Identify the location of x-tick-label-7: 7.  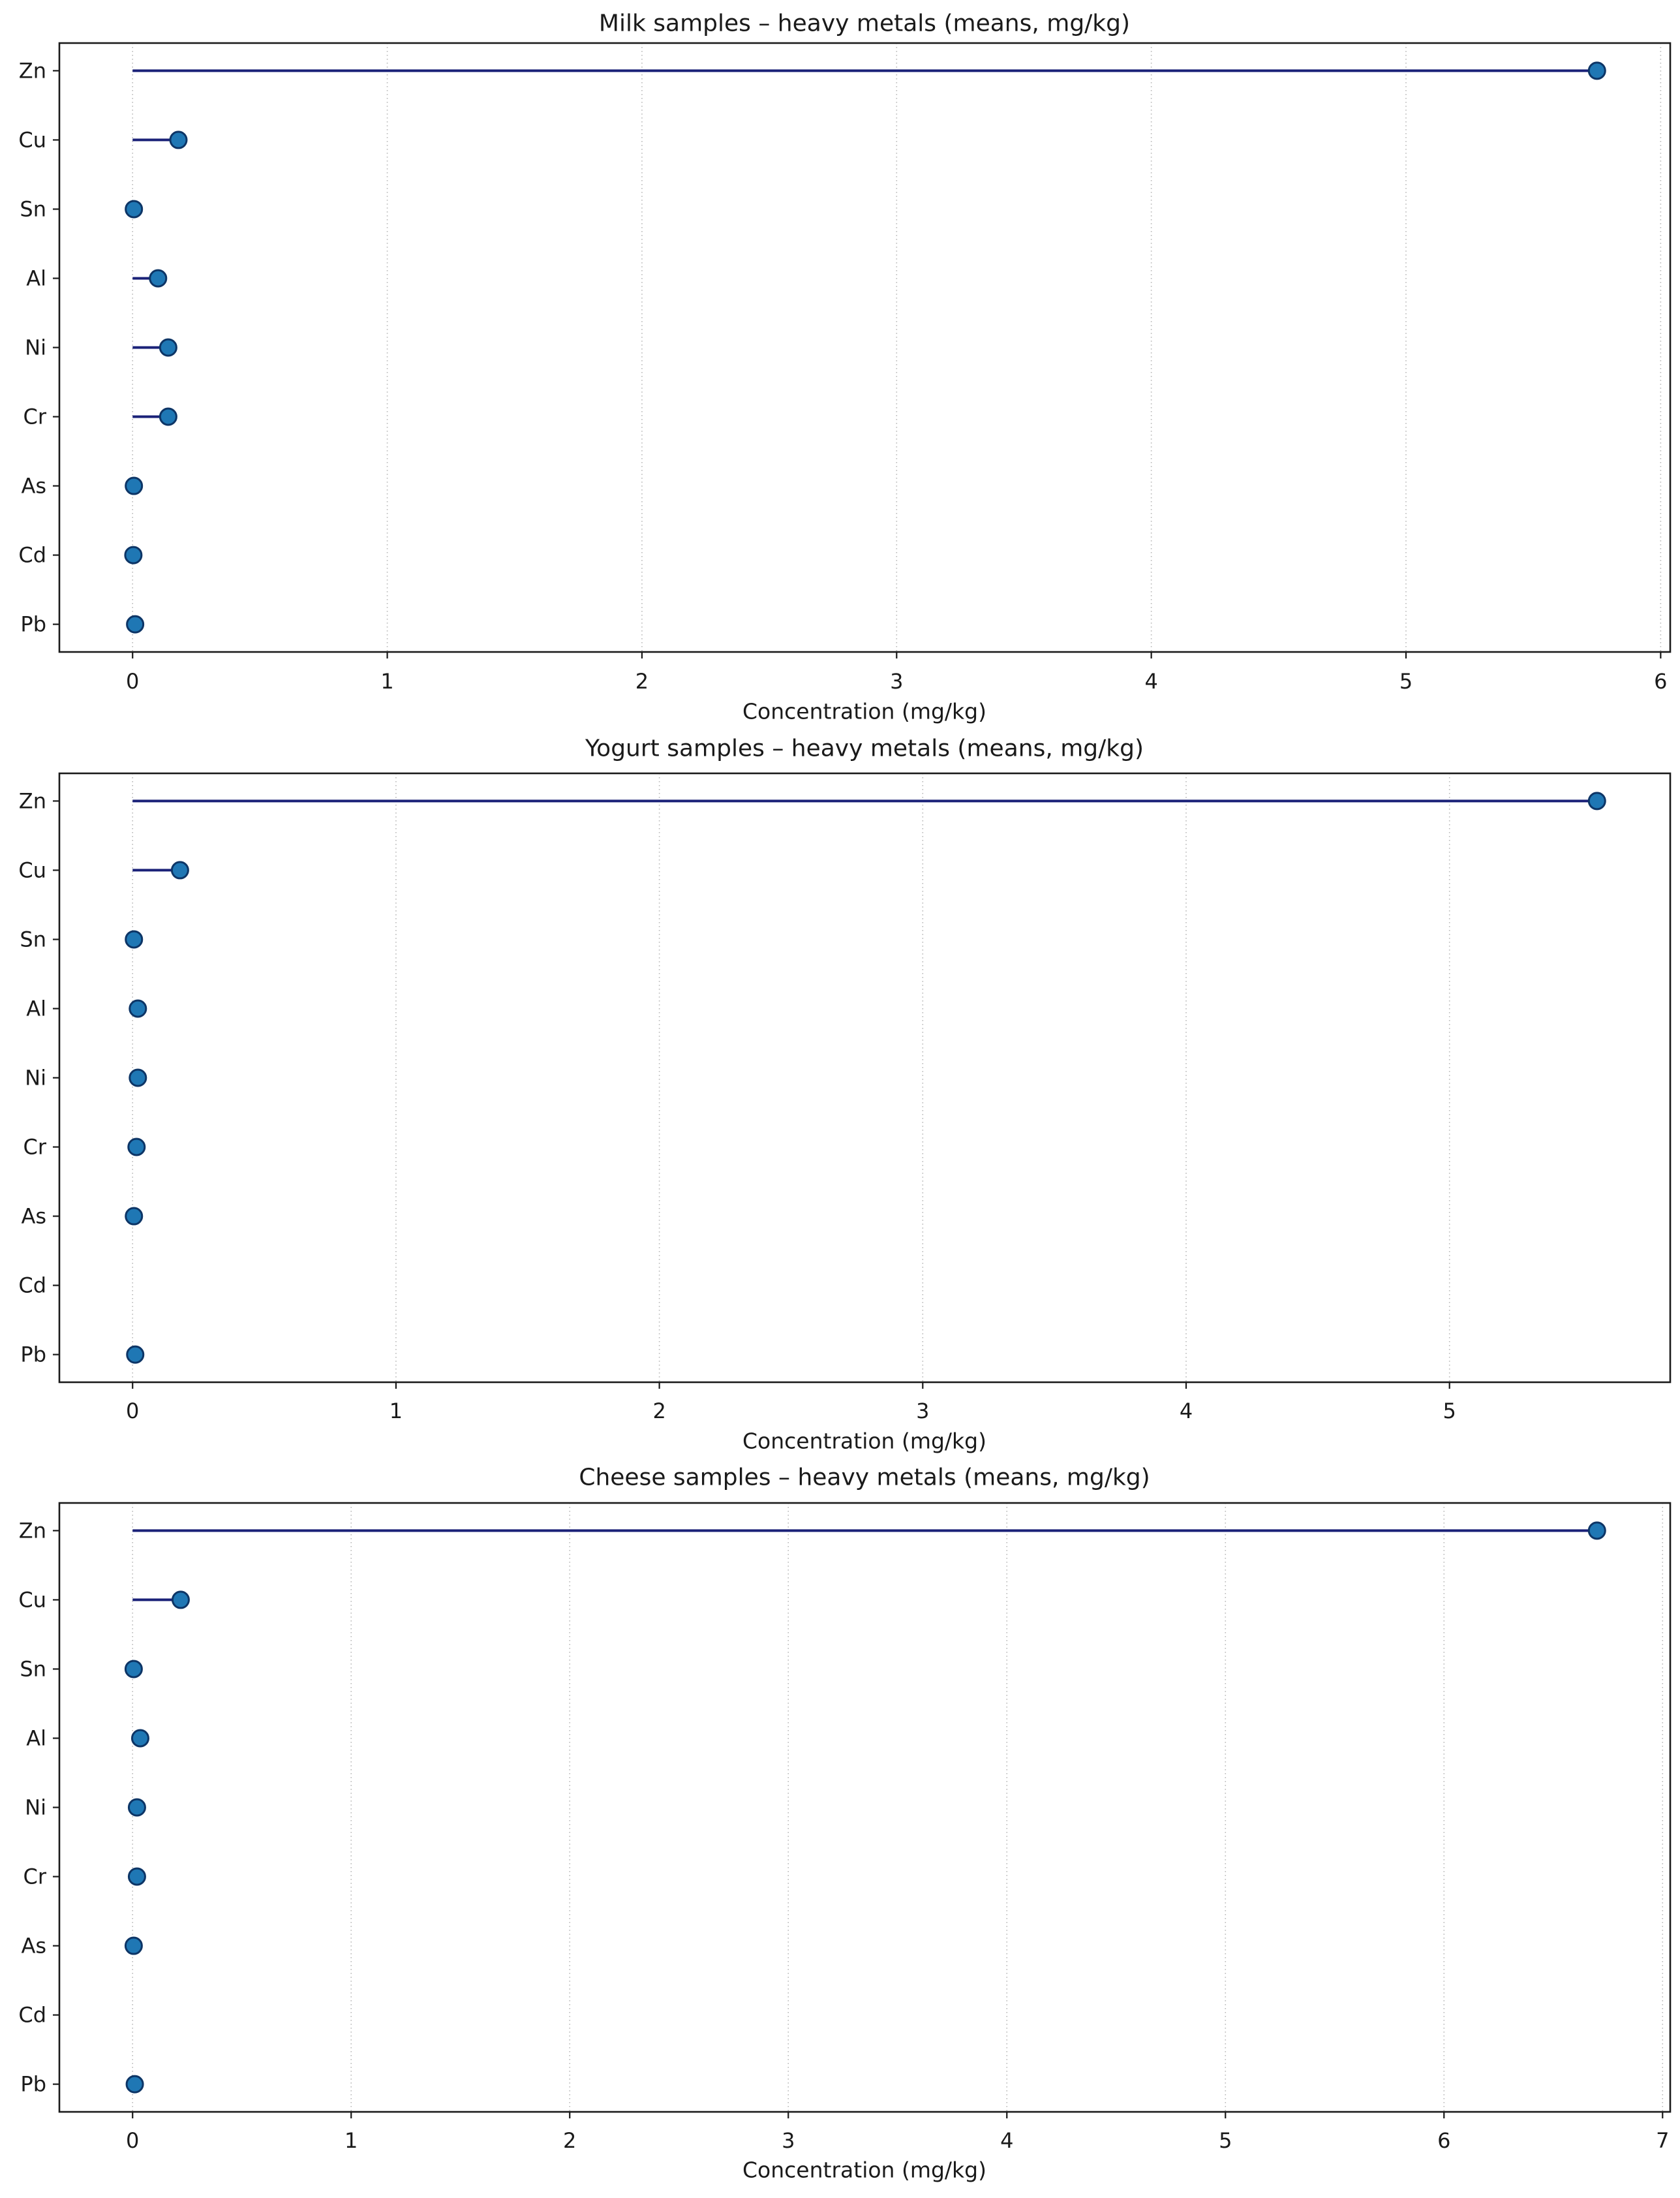
(1663, 2140).